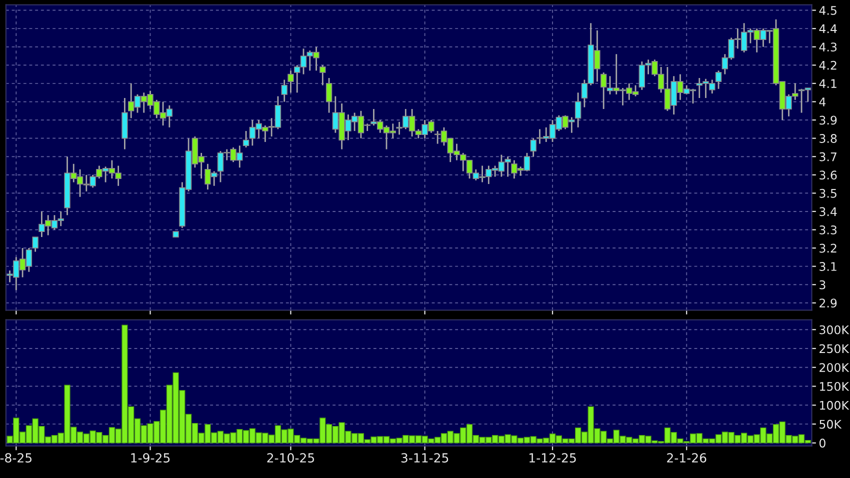  I want to click on y-tick-label: 4, so click(822, 102).